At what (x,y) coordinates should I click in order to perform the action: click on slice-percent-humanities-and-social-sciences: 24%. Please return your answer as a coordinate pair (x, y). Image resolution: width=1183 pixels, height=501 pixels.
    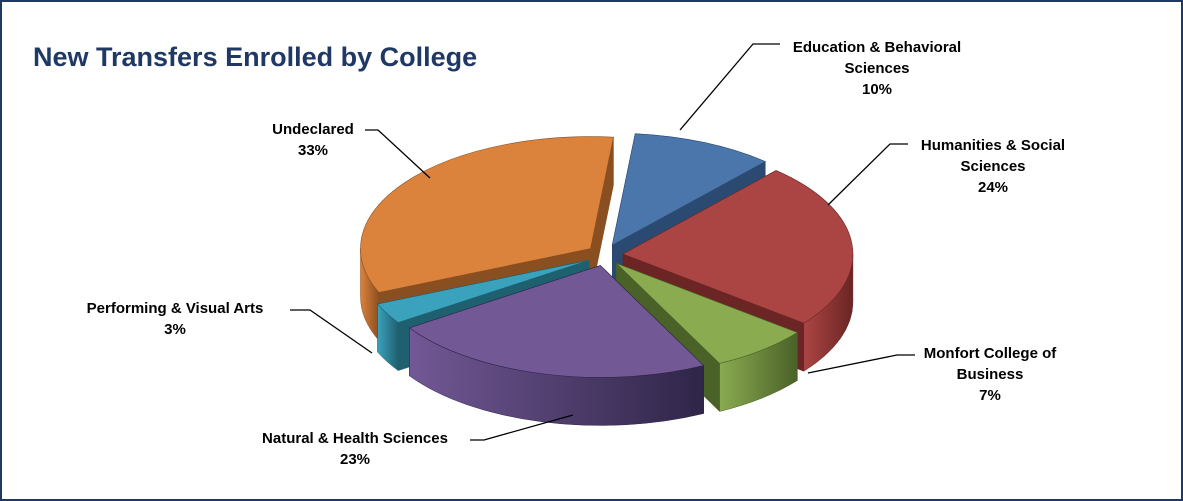
    Looking at the image, I should click on (993, 187).